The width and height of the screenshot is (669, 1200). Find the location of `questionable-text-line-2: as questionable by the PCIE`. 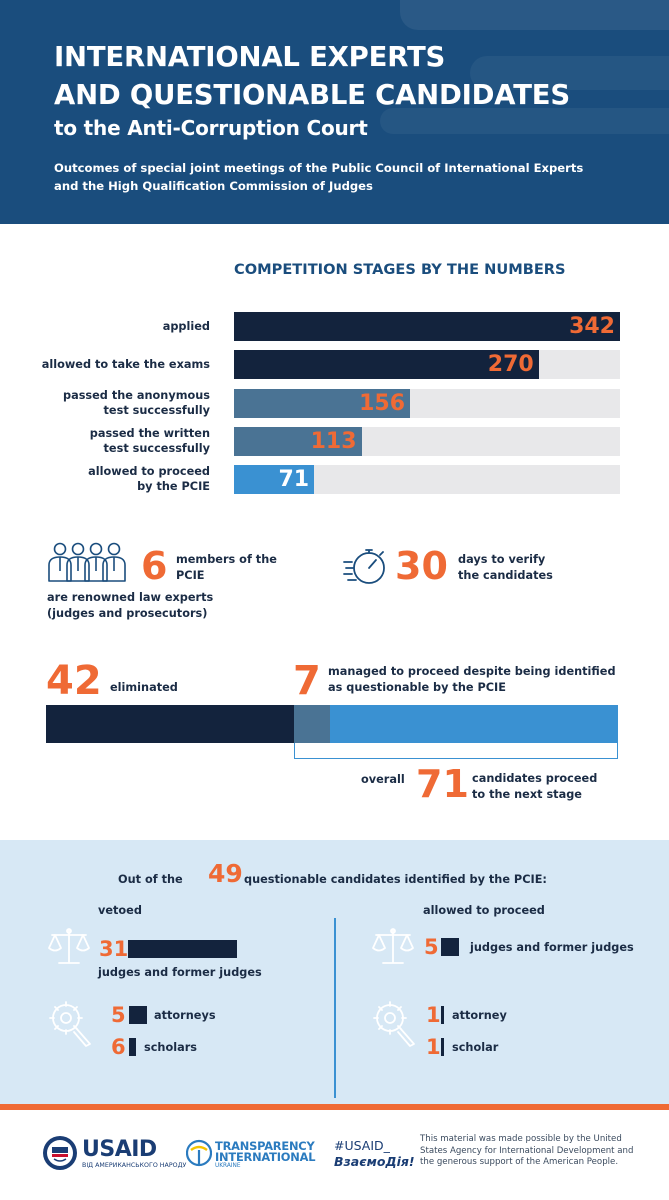

questionable-text-line-2: as questionable by the PCIE is located at coordinates (417, 687).